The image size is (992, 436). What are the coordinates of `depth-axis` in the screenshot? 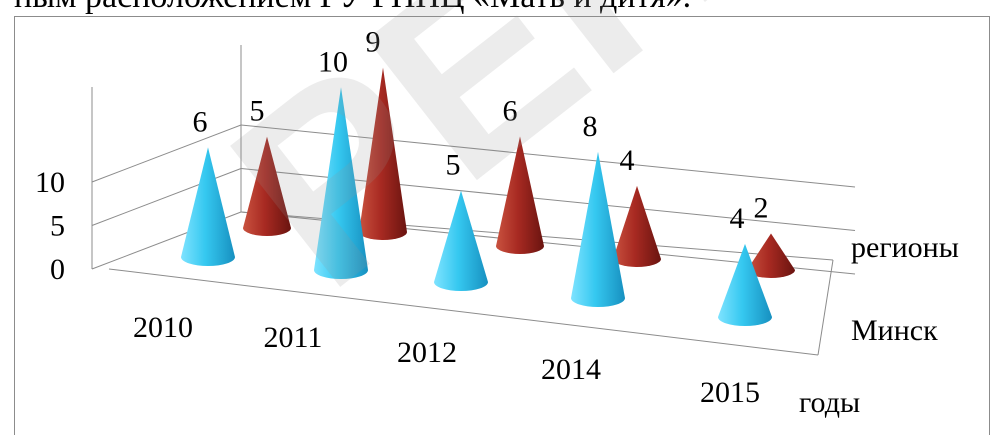 It's located at (825, 307).